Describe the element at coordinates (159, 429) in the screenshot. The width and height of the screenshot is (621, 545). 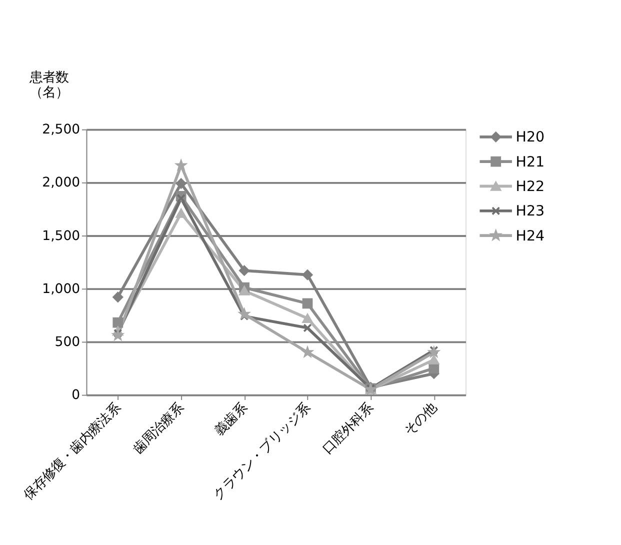
I see `x-tick-label: 歯周治療系` at that location.